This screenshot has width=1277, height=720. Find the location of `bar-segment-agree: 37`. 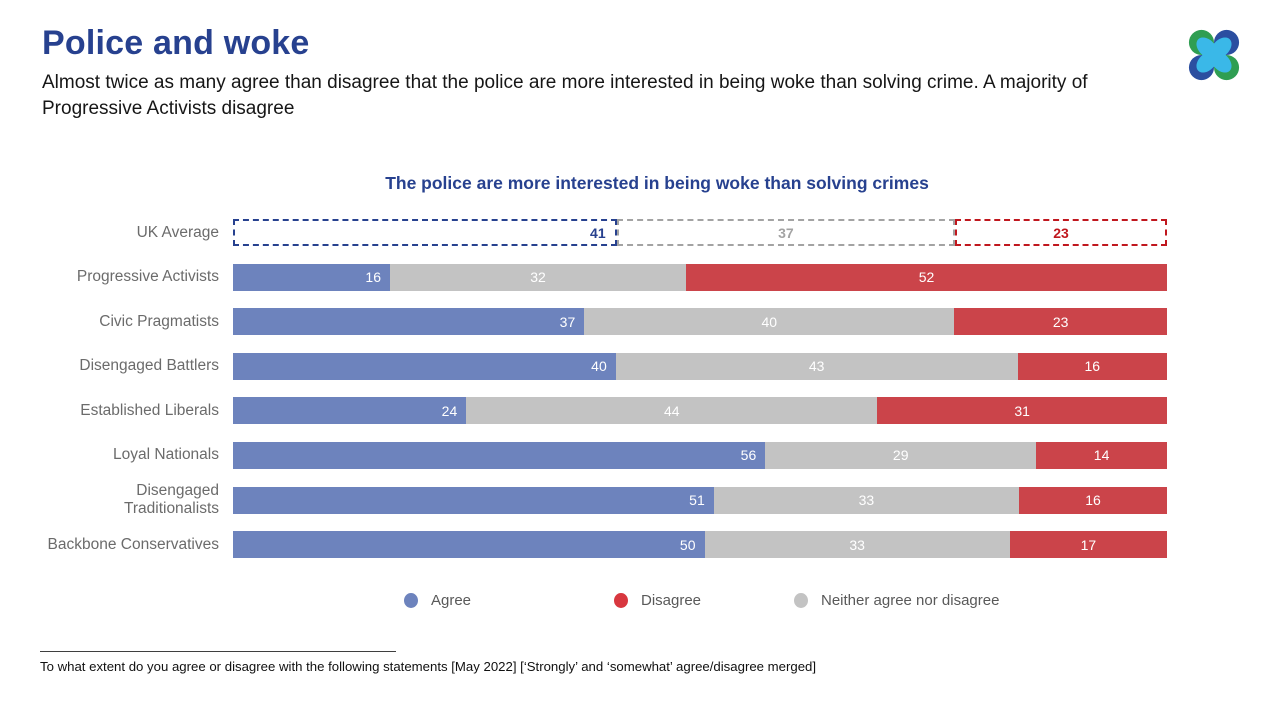

bar-segment-agree: 37 is located at coordinates (409, 322).